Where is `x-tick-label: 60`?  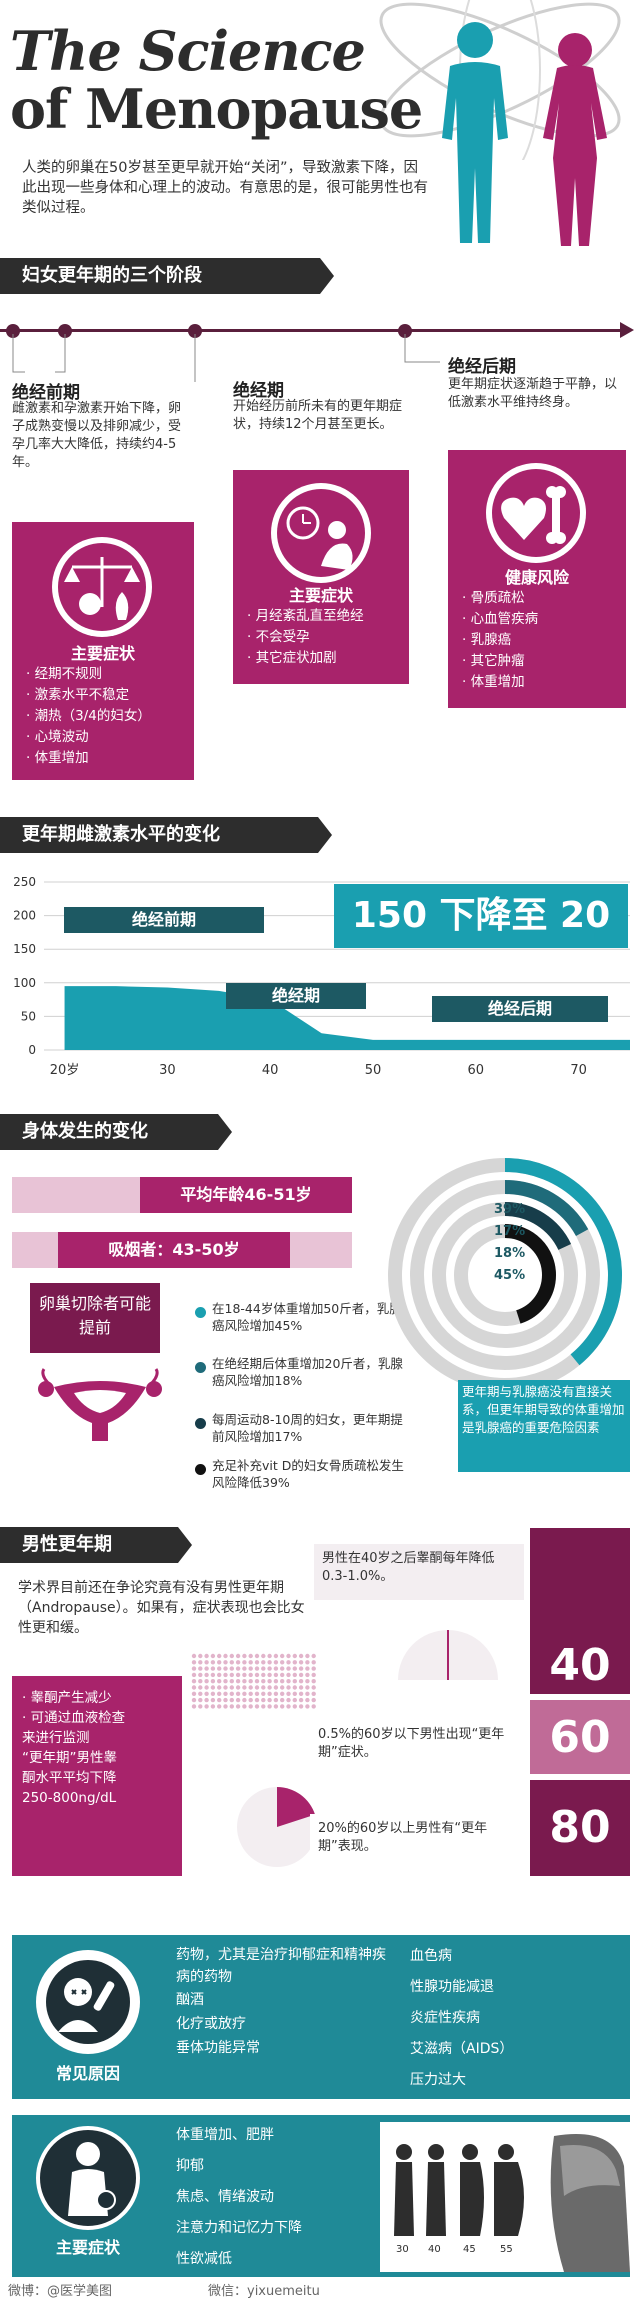 x-tick-label: 60 is located at coordinates (476, 1070).